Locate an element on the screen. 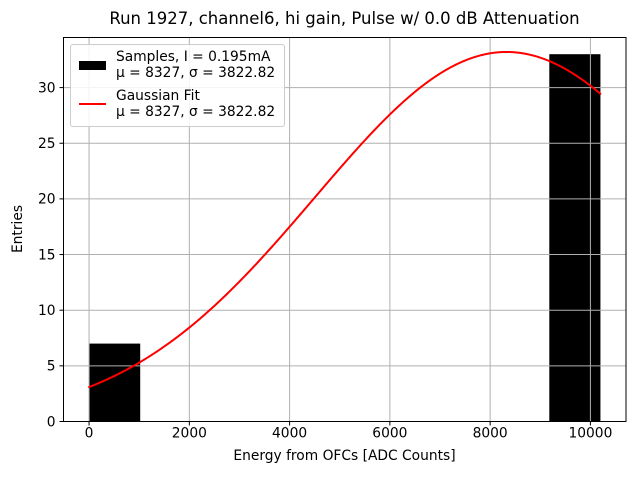 The image size is (640, 480). legend-entry-fit-text: Gaussian Fit μ = 8327, σ = 3822.82 is located at coordinates (195, 104).